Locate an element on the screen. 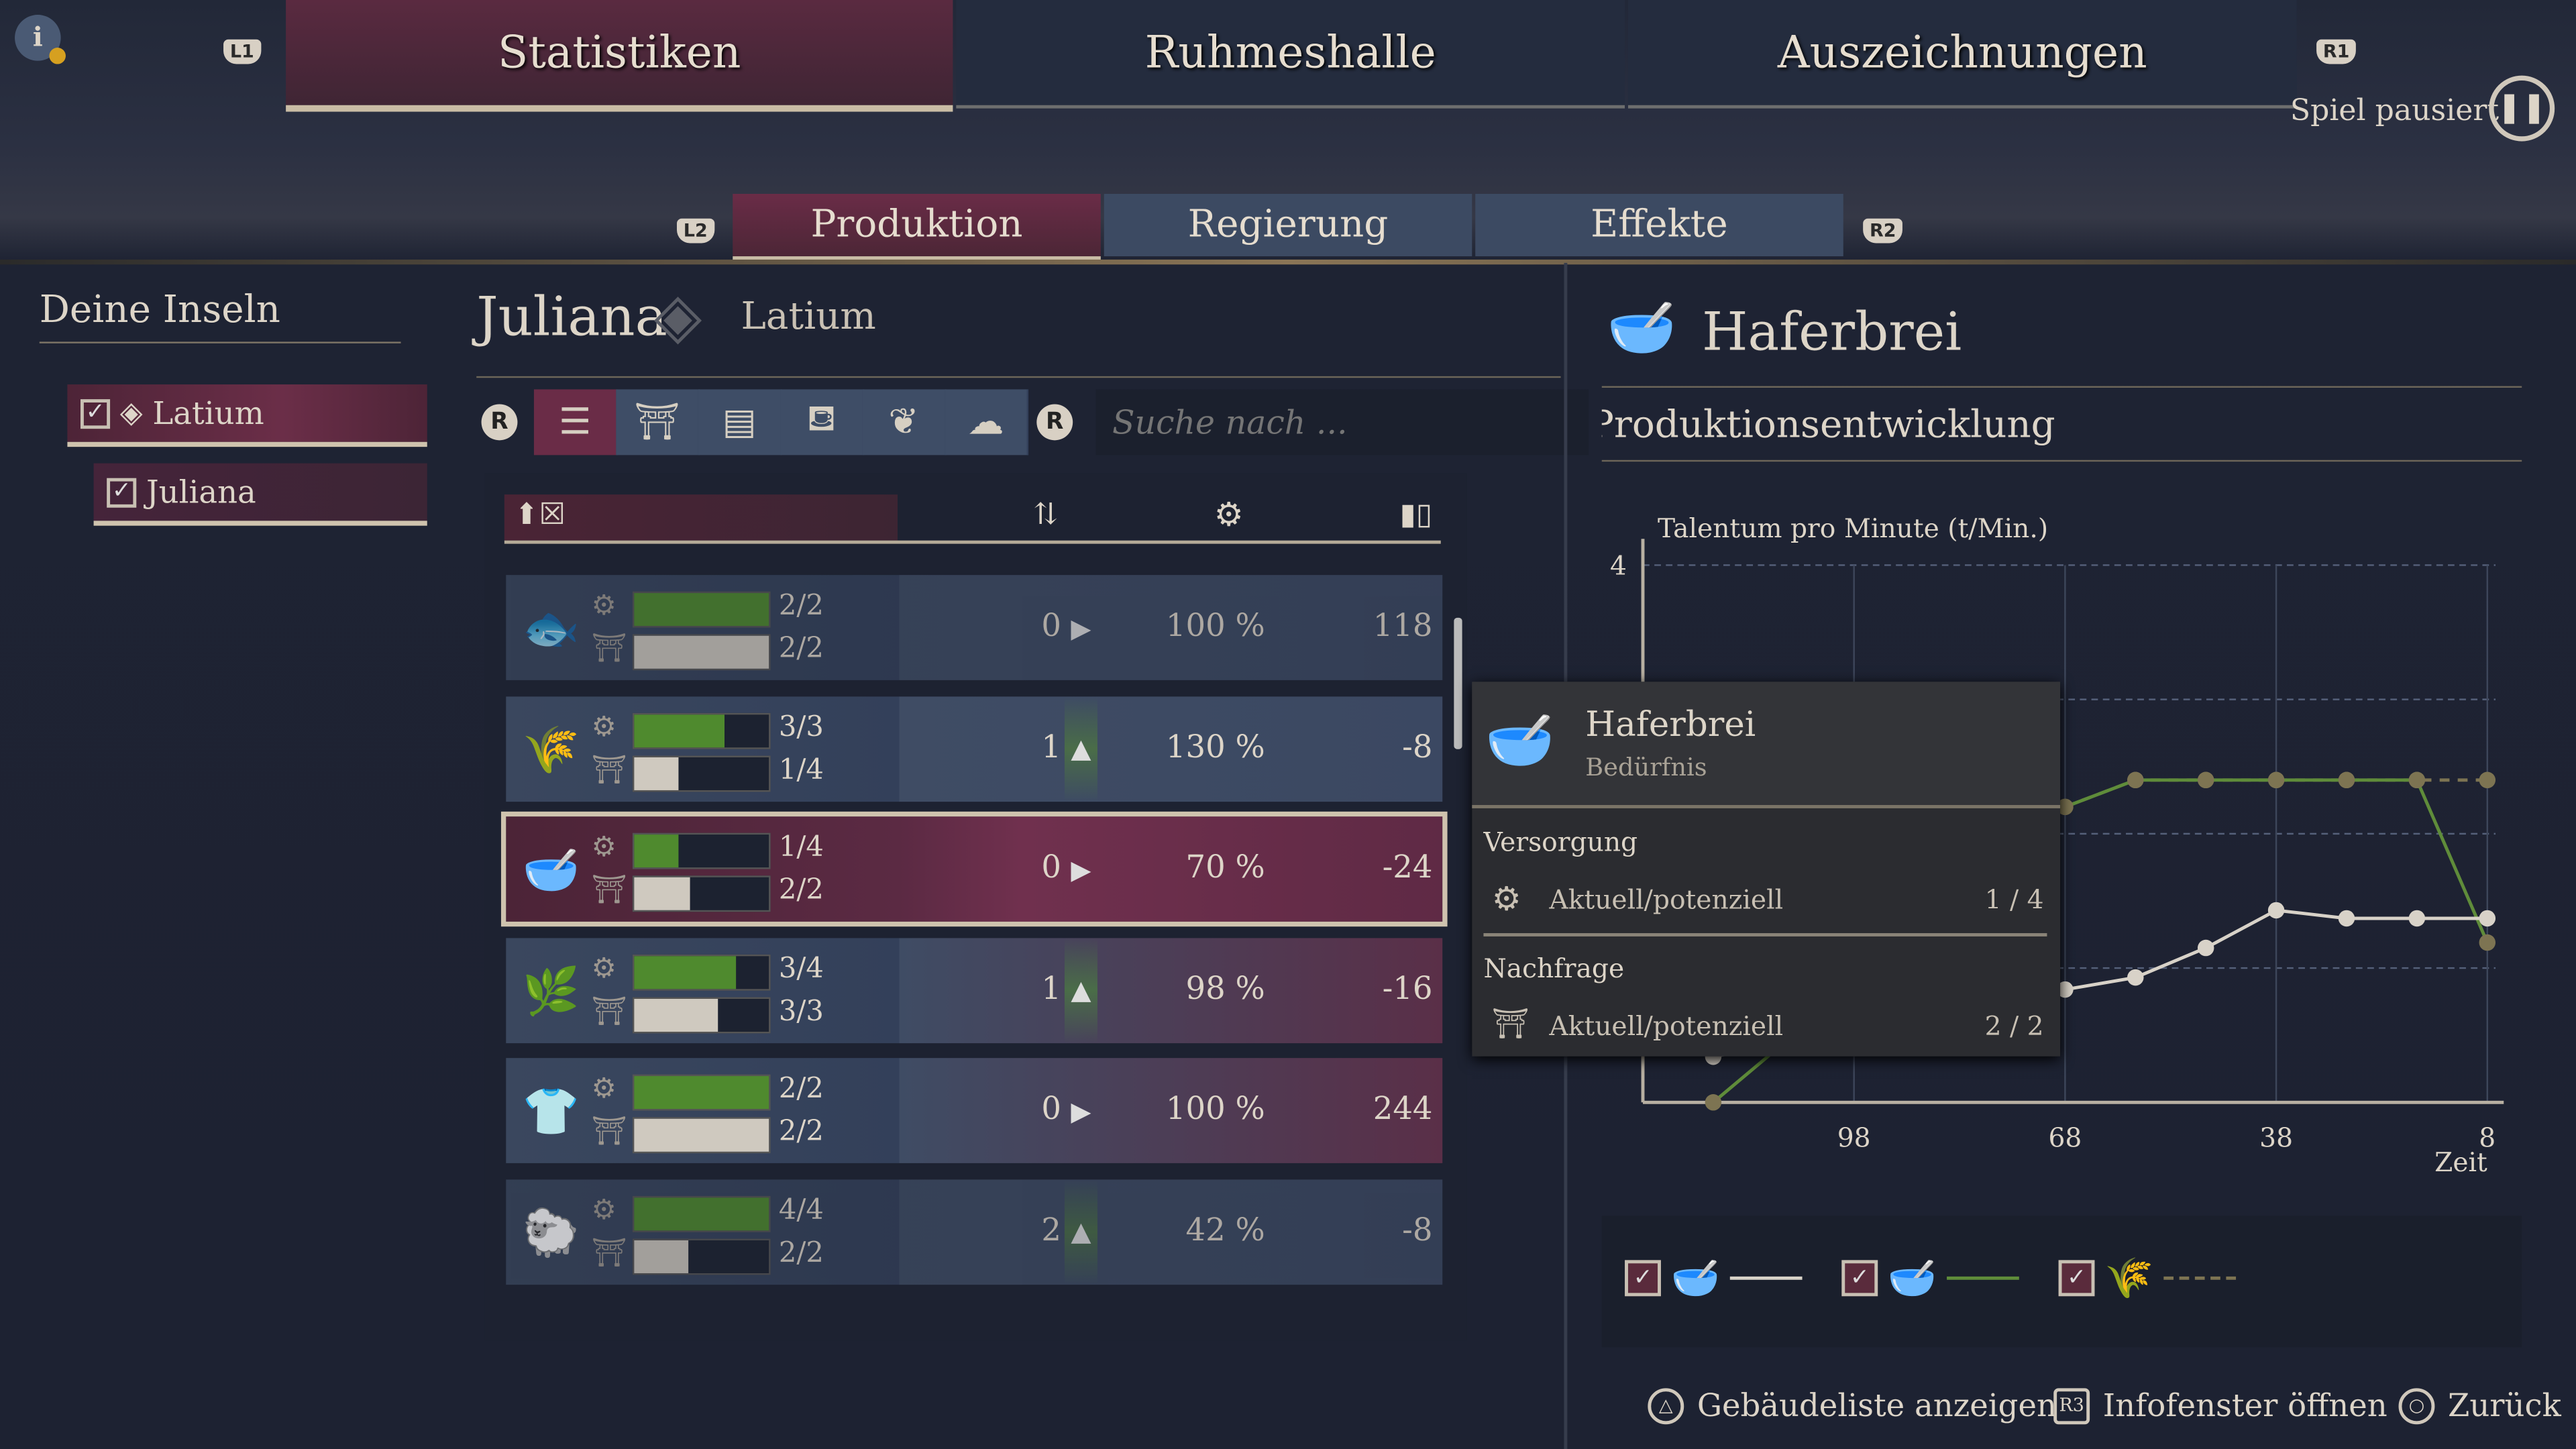  info-icon: i is located at coordinates (40, 39).